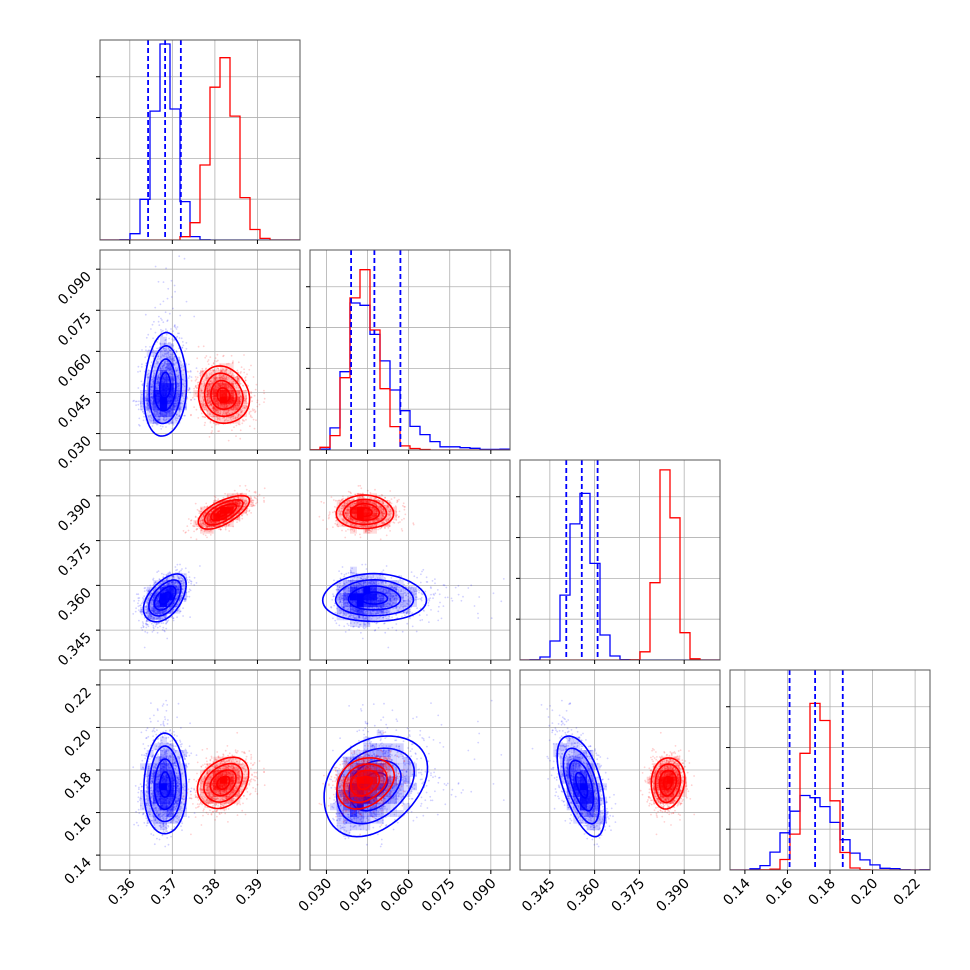 The height and width of the screenshot is (970, 970). Describe the element at coordinates (316, 896) in the screenshot. I see `x-tick-label-1-0: 0.030` at that location.